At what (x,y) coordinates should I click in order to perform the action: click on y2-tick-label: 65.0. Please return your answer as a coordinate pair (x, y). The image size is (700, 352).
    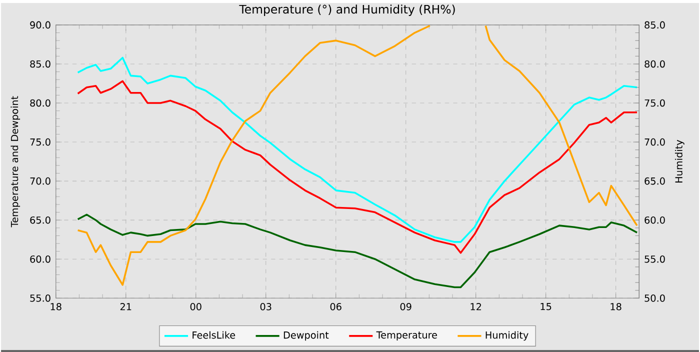
    Looking at the image, I should click on (654, 181).